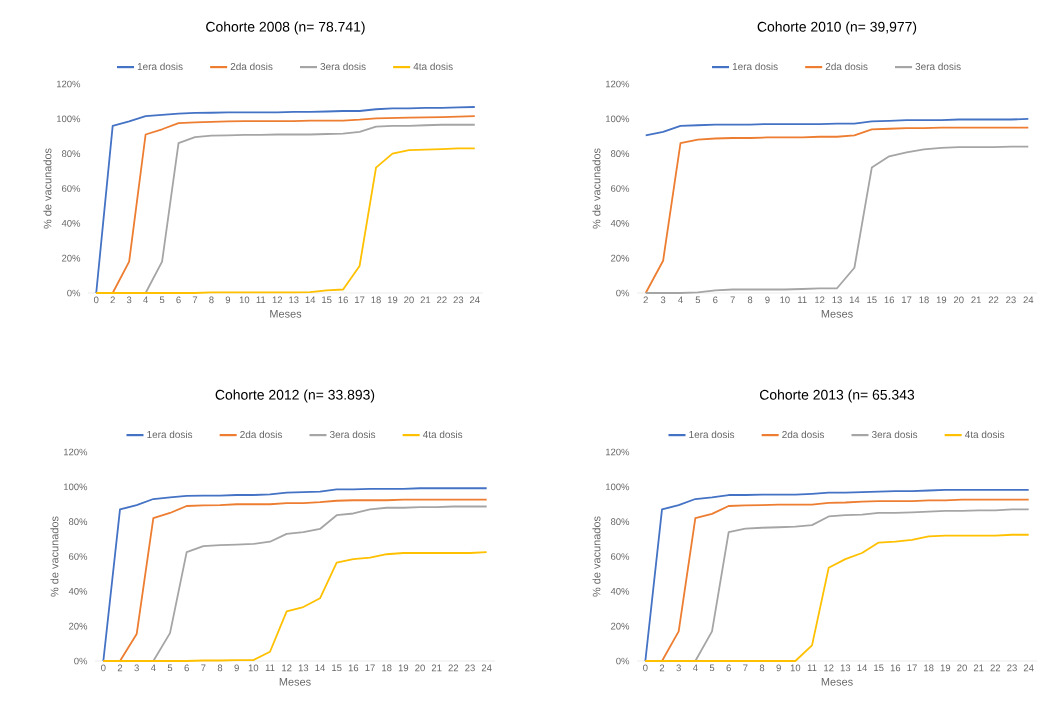  What do you see at coordinates (837, 28) in the screenshot?
I see `chart-title: Cohorte 2010 (n= 39,977)` at bounding box center [837, 28].